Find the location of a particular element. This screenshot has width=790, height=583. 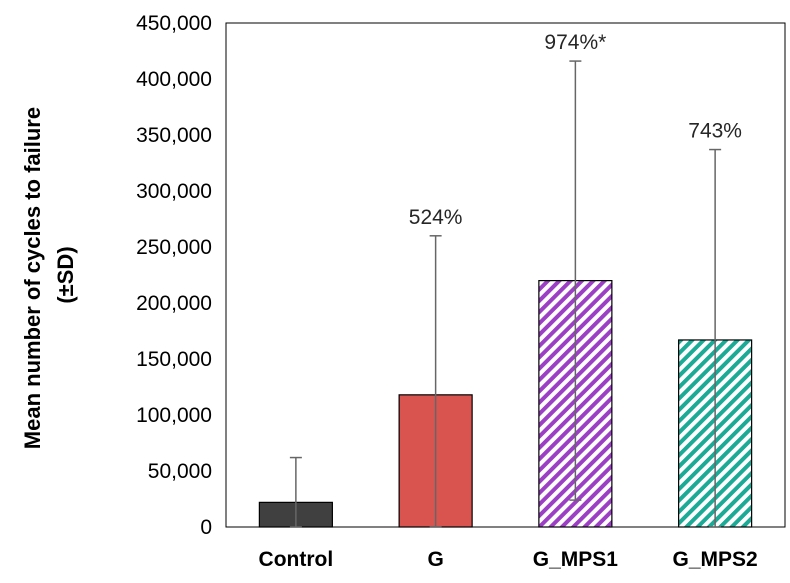

data-label: 974%* is located at coordinates (575, 42).